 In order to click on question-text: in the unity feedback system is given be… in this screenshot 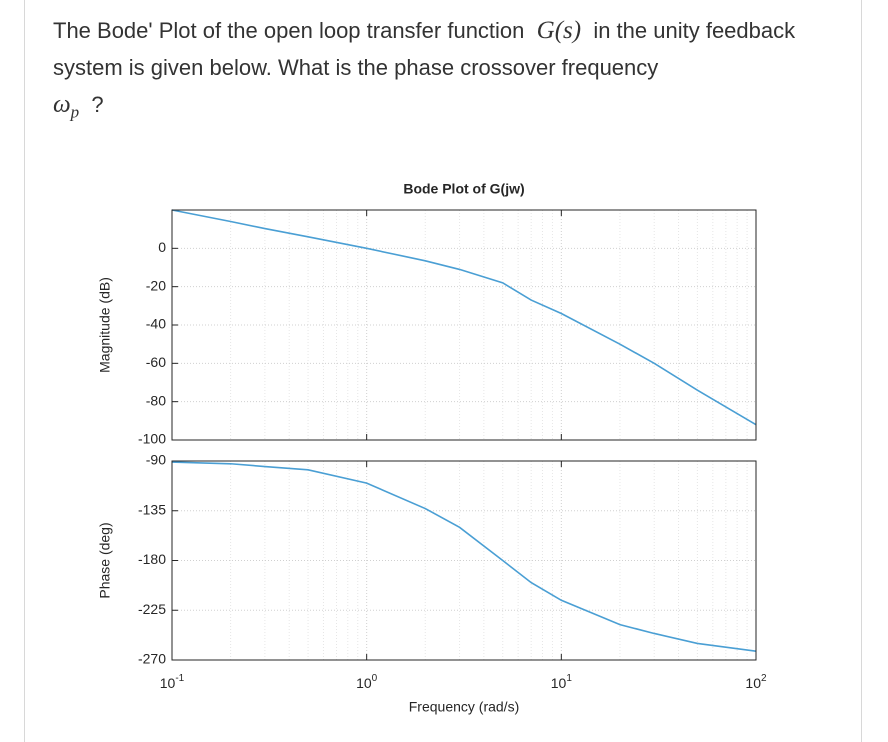, I will do `click(424, 49)`.